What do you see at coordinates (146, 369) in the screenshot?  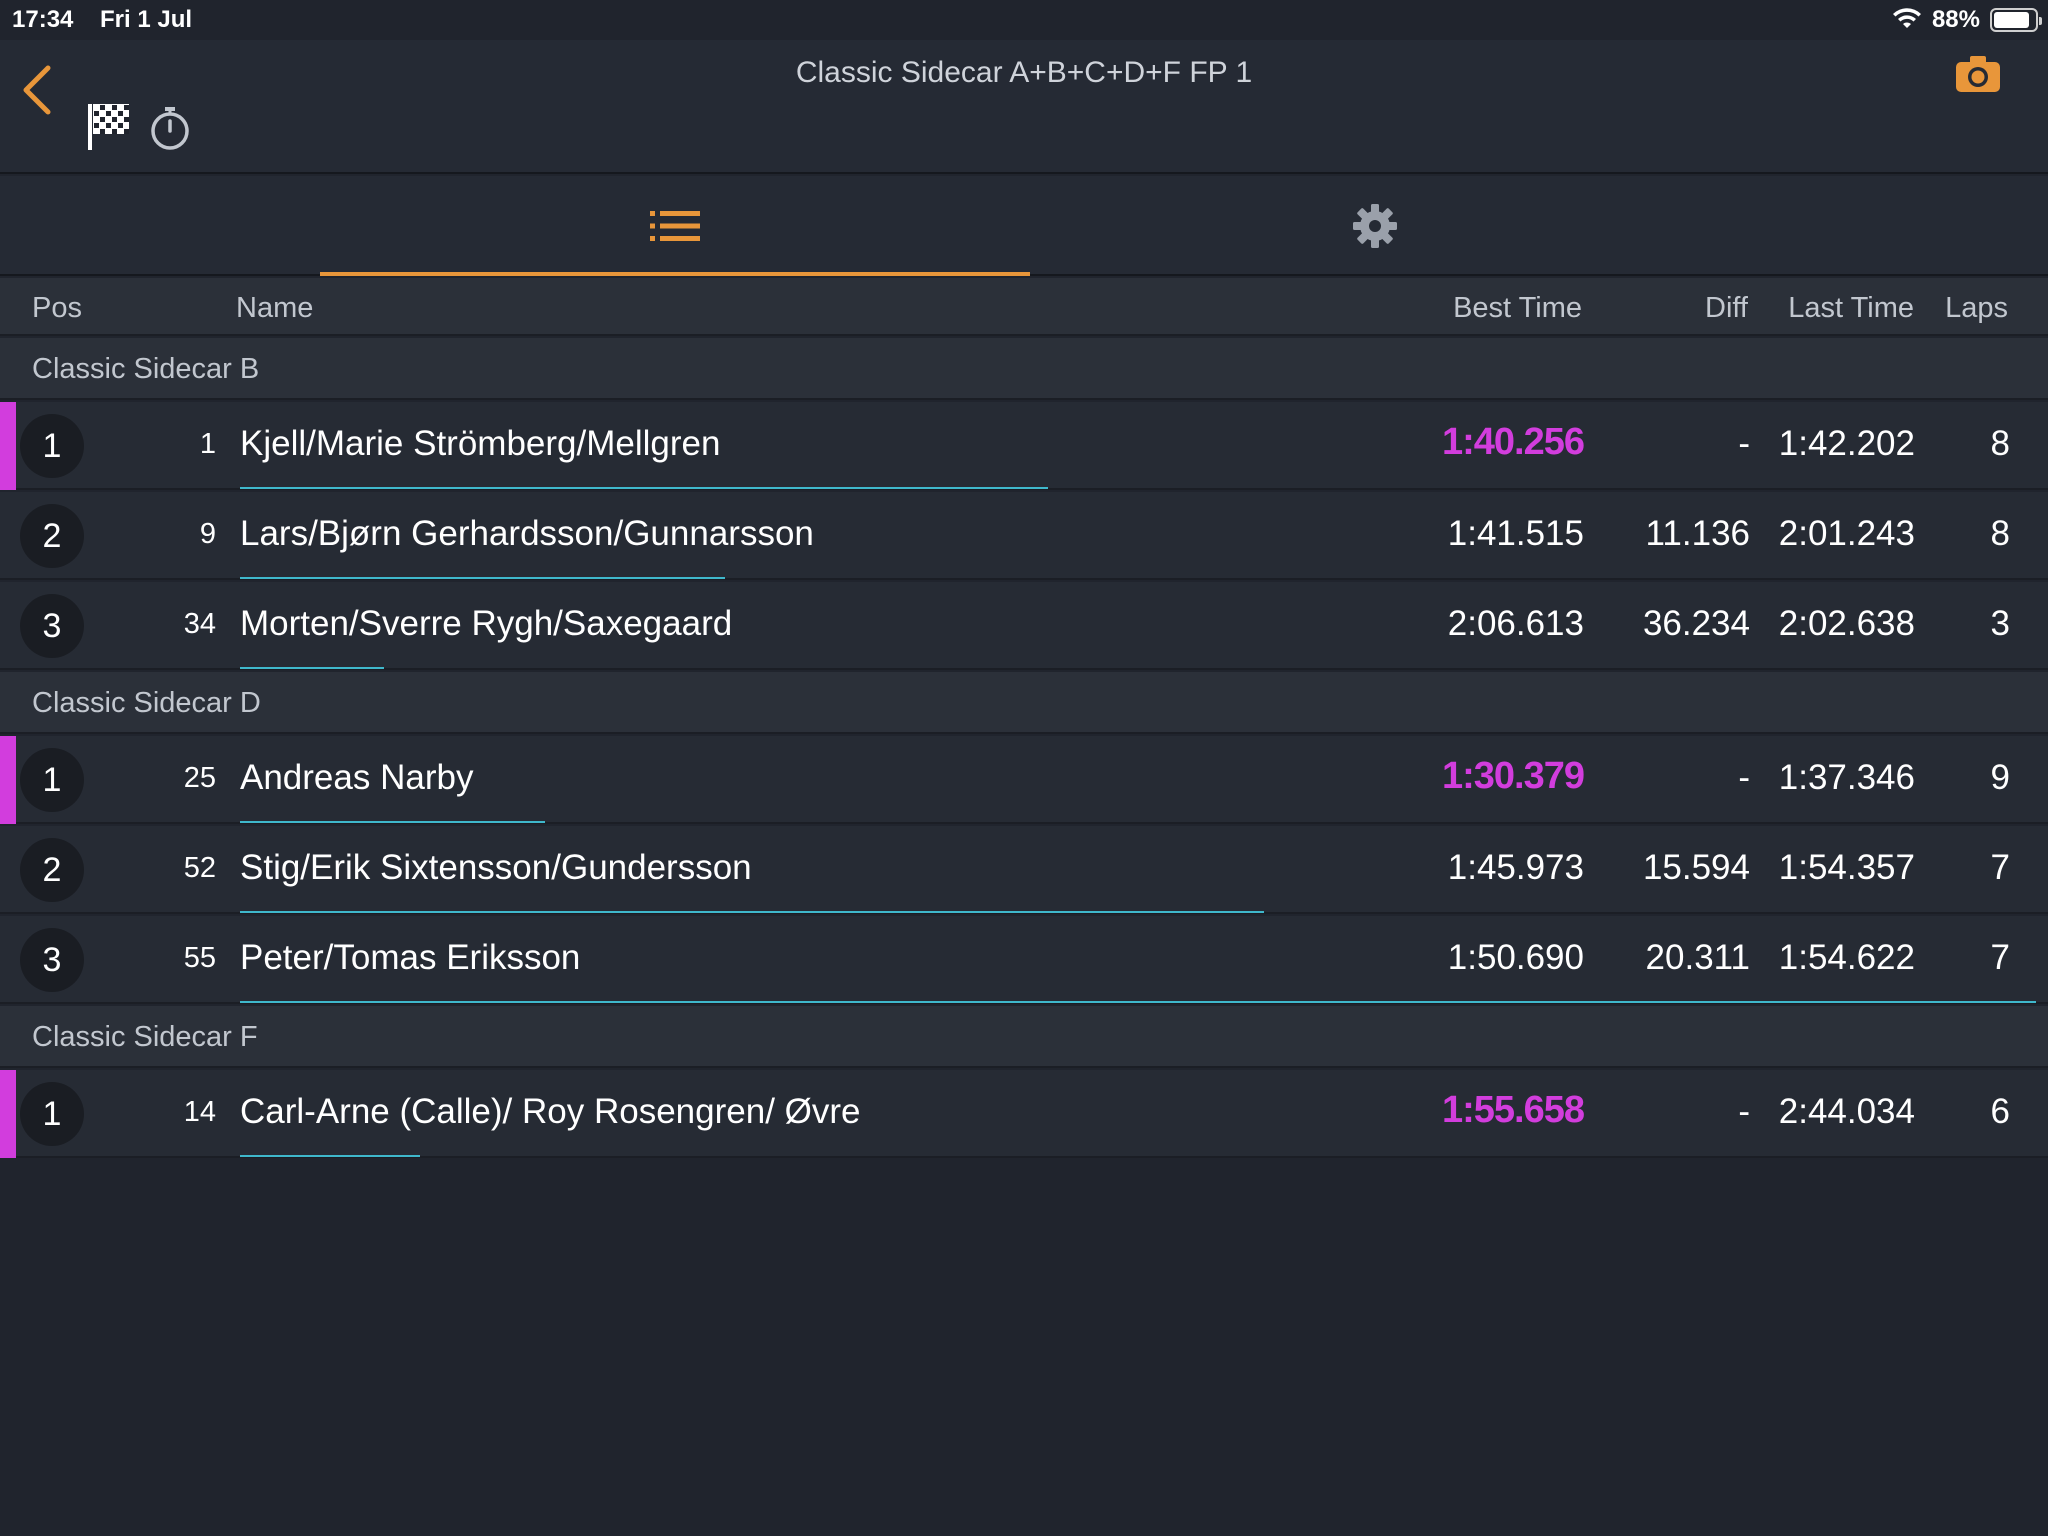 I see `group-title: Classic Sidecar B` at bounding box center [146, 369].